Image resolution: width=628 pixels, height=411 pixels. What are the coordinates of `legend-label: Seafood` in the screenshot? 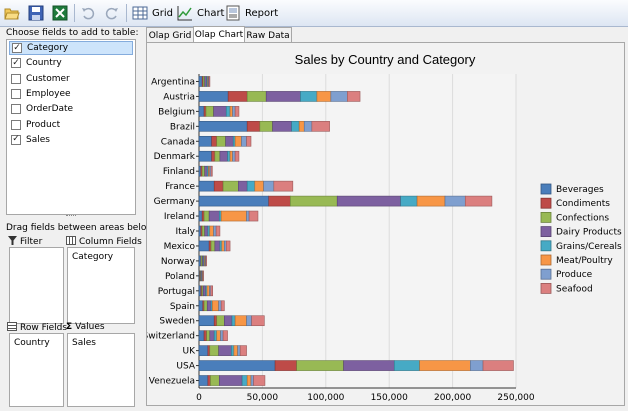 It's located at (574, 289).